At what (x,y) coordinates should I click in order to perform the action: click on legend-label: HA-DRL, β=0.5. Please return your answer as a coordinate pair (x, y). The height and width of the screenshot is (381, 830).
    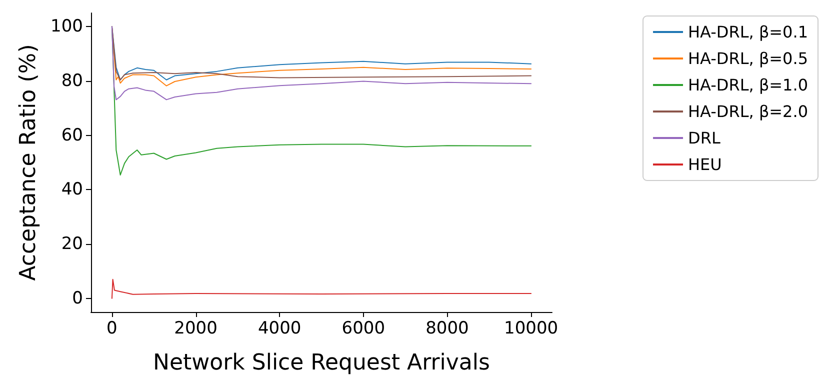
    Looking at the image, I should click on (748, 58).